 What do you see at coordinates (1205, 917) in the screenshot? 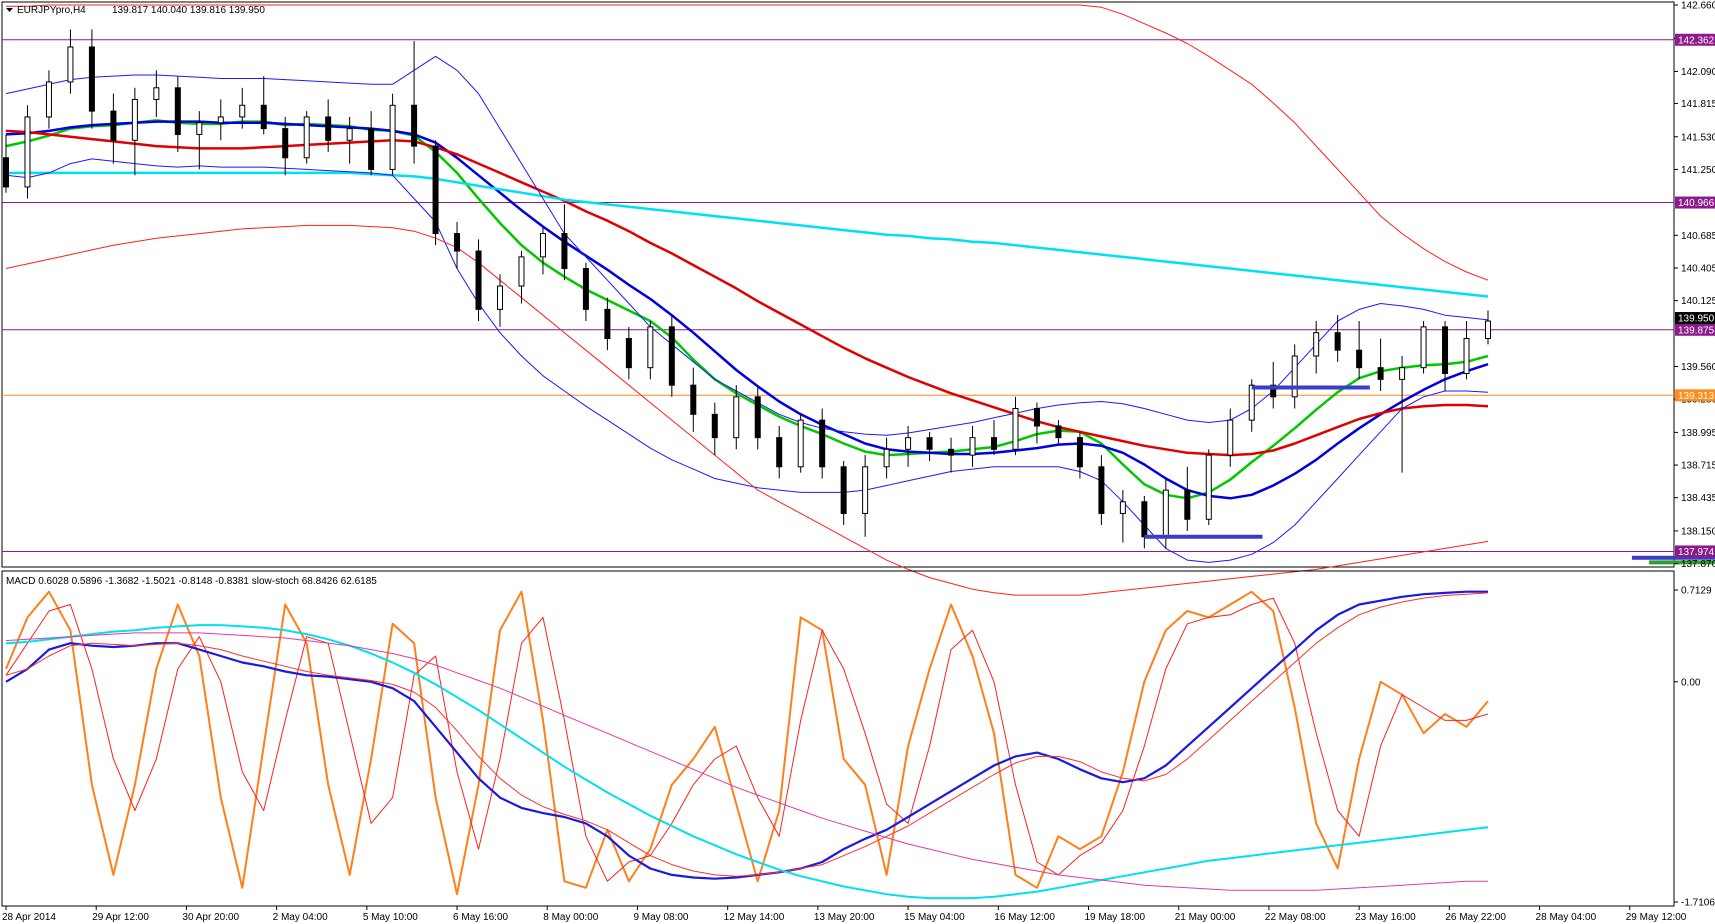
I see `time-tick-label: 21 May 00:00` at bounding box center [1205, 917].